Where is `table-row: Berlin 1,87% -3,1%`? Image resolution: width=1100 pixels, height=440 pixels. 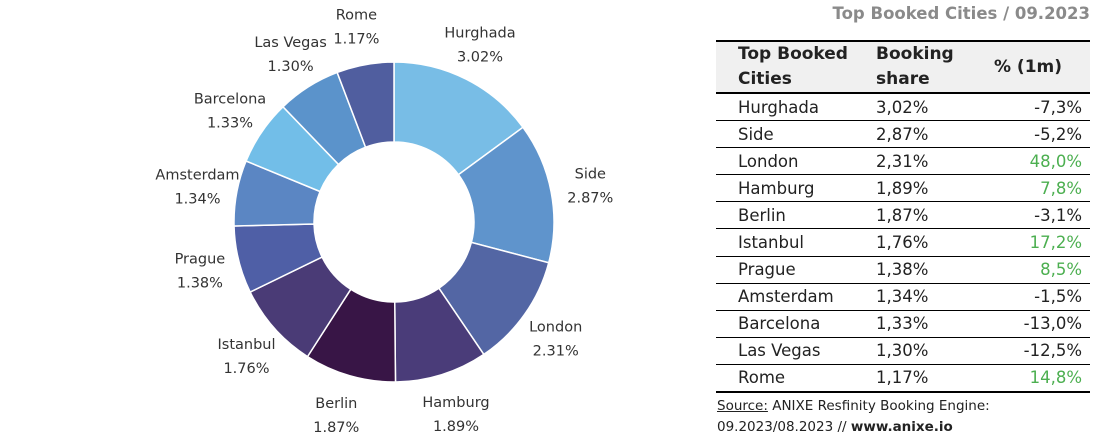
table-row: Berlin 1,87% -3,1% is located at coordinates (903, 215).